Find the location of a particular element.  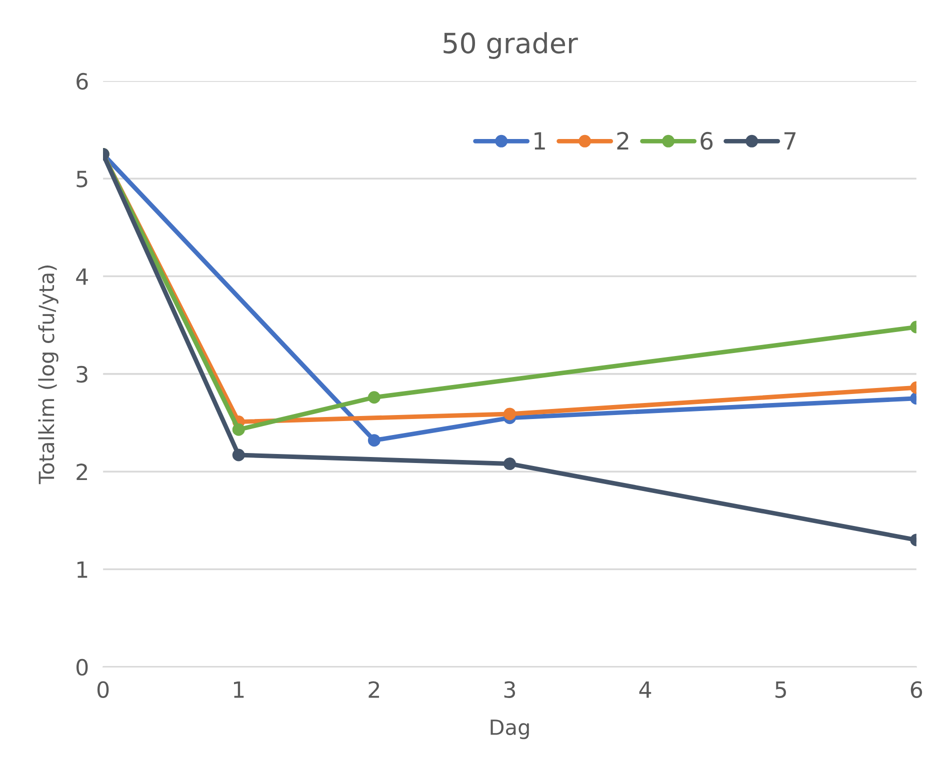

x-tick-label: 6 is located at coordinates (916, 689).